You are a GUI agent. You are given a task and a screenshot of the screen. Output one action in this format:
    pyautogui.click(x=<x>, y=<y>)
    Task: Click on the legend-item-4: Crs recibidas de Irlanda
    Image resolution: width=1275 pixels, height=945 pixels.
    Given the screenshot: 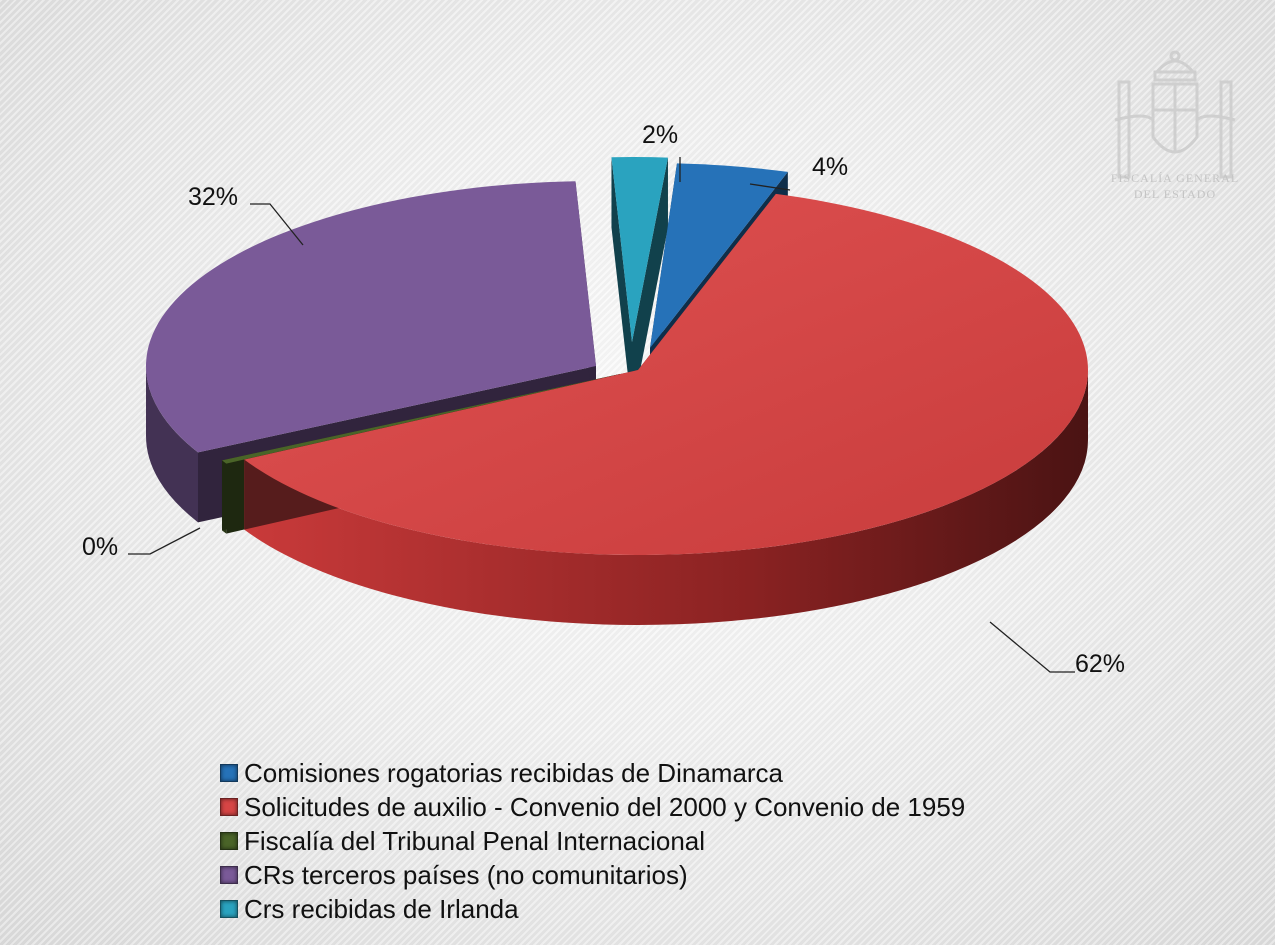 What is the action you would take?
    pyautogui.click(x=592, y=909)
    